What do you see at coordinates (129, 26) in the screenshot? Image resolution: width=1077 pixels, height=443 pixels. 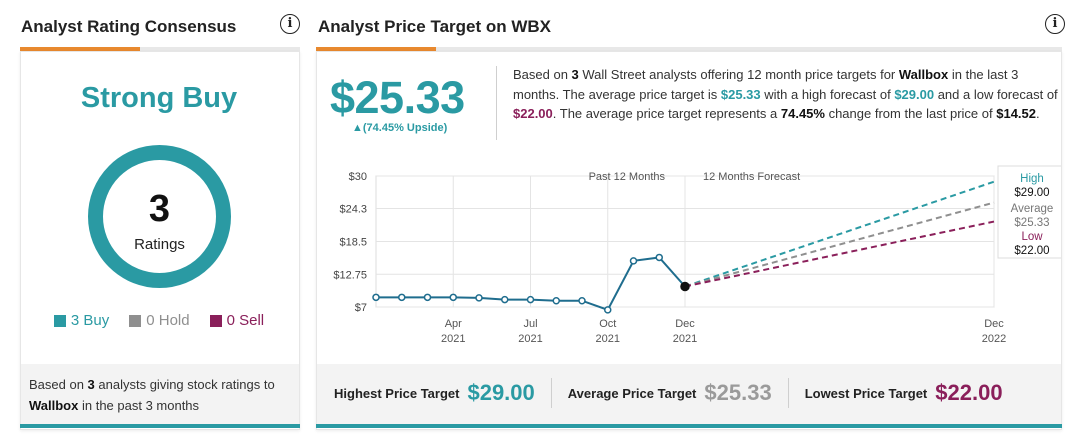 I see `rating-consensus-title: Analyst Rating Consensus` at bounding box center [129, 26].